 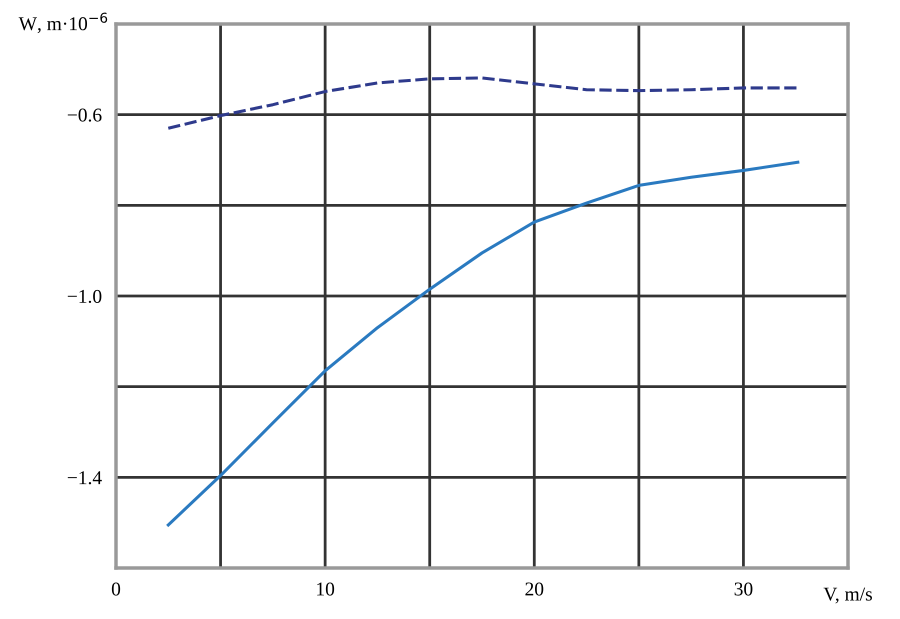 I want to click on x-tick-label: 10, so click(x=325, y=589).